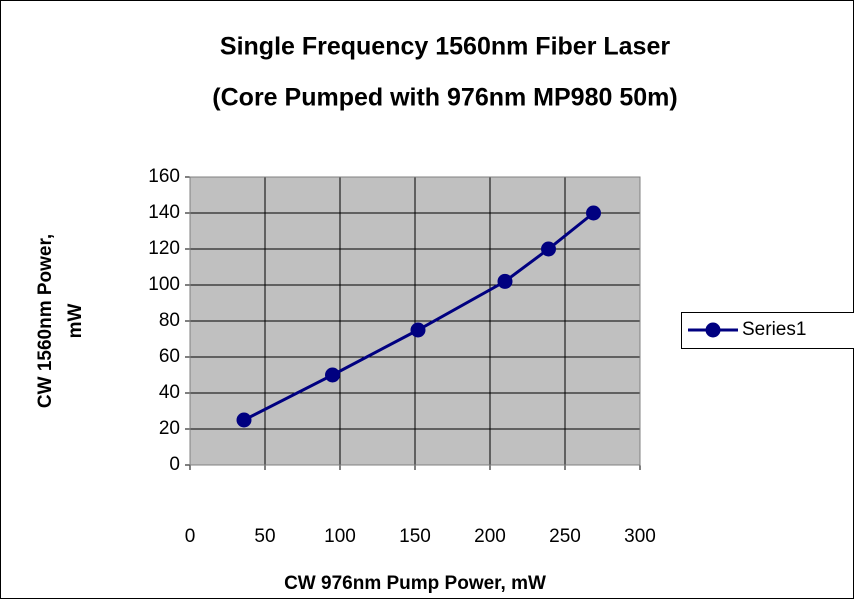 The height and width of the screenshot is (599, 854). I want to click on x-tick-label: 250, so click(565, 536).